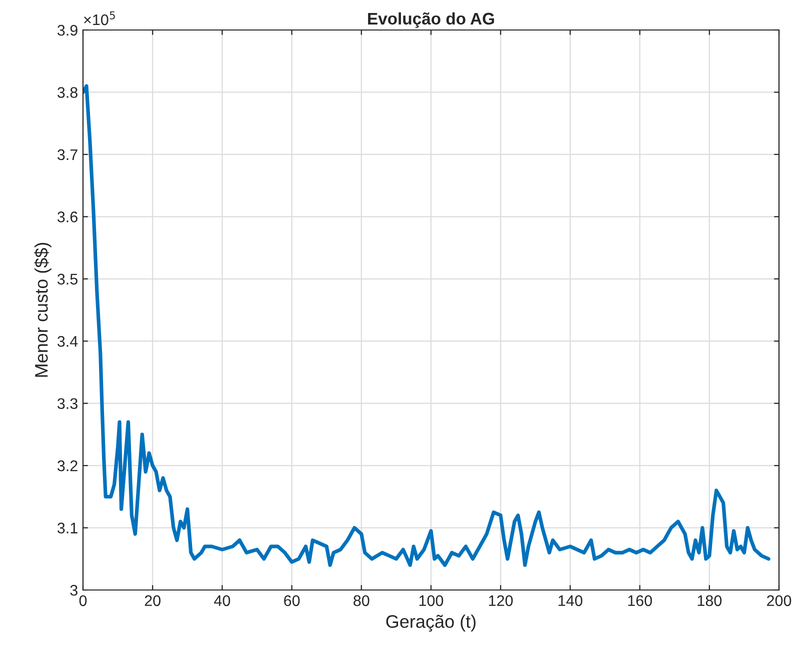  What do you see at coordinates (74, 590) in the screenshot?
I see `y-tick-label: 3` at bounding box center [74, 590].